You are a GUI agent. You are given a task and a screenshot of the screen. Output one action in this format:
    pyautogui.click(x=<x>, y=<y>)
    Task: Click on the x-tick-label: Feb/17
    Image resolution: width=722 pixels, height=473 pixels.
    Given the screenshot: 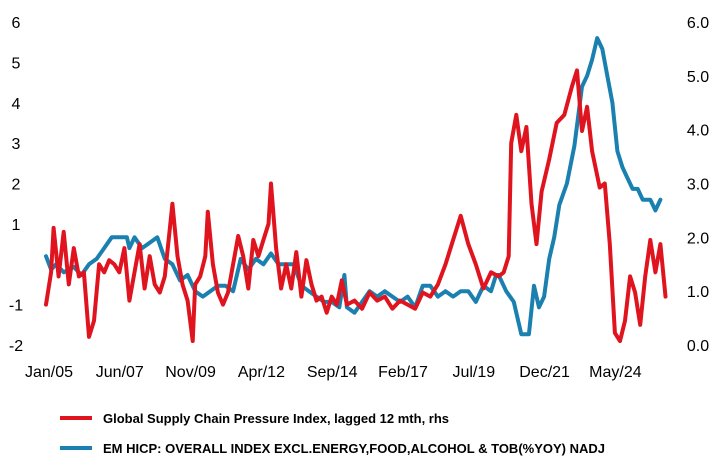 What is the action you would take?
    pyautogui.click(x=403, y=372)
    